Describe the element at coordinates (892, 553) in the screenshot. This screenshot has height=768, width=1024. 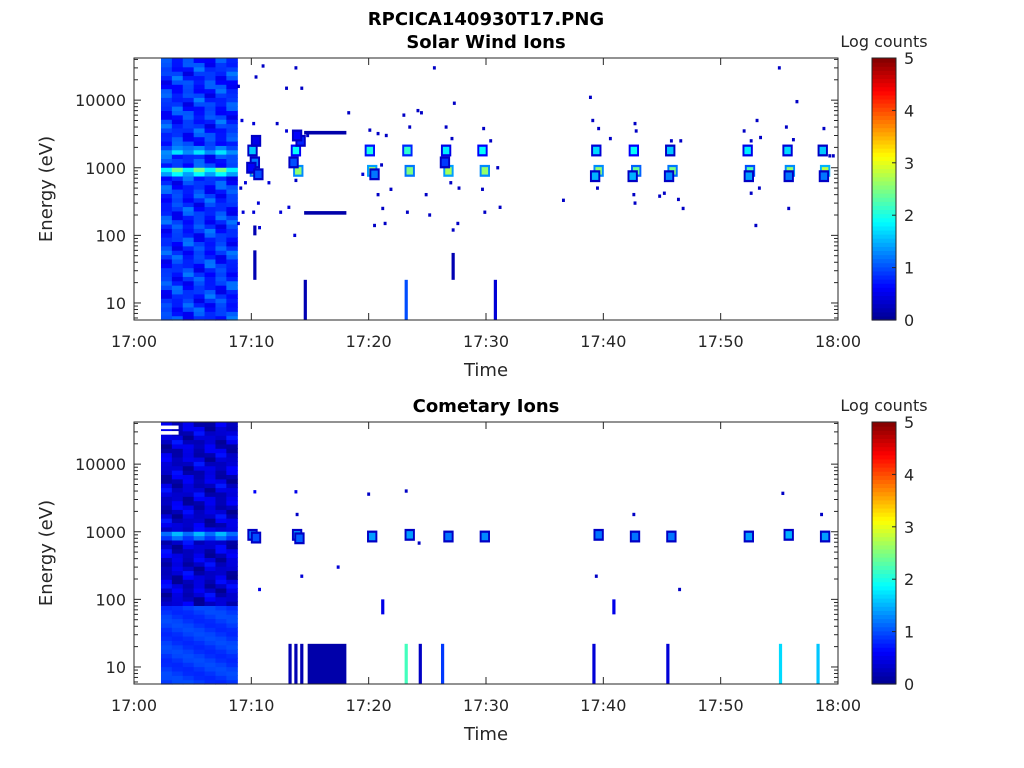
I see `cometary-colorbar: 0 1 2 3 4 5` at that location.